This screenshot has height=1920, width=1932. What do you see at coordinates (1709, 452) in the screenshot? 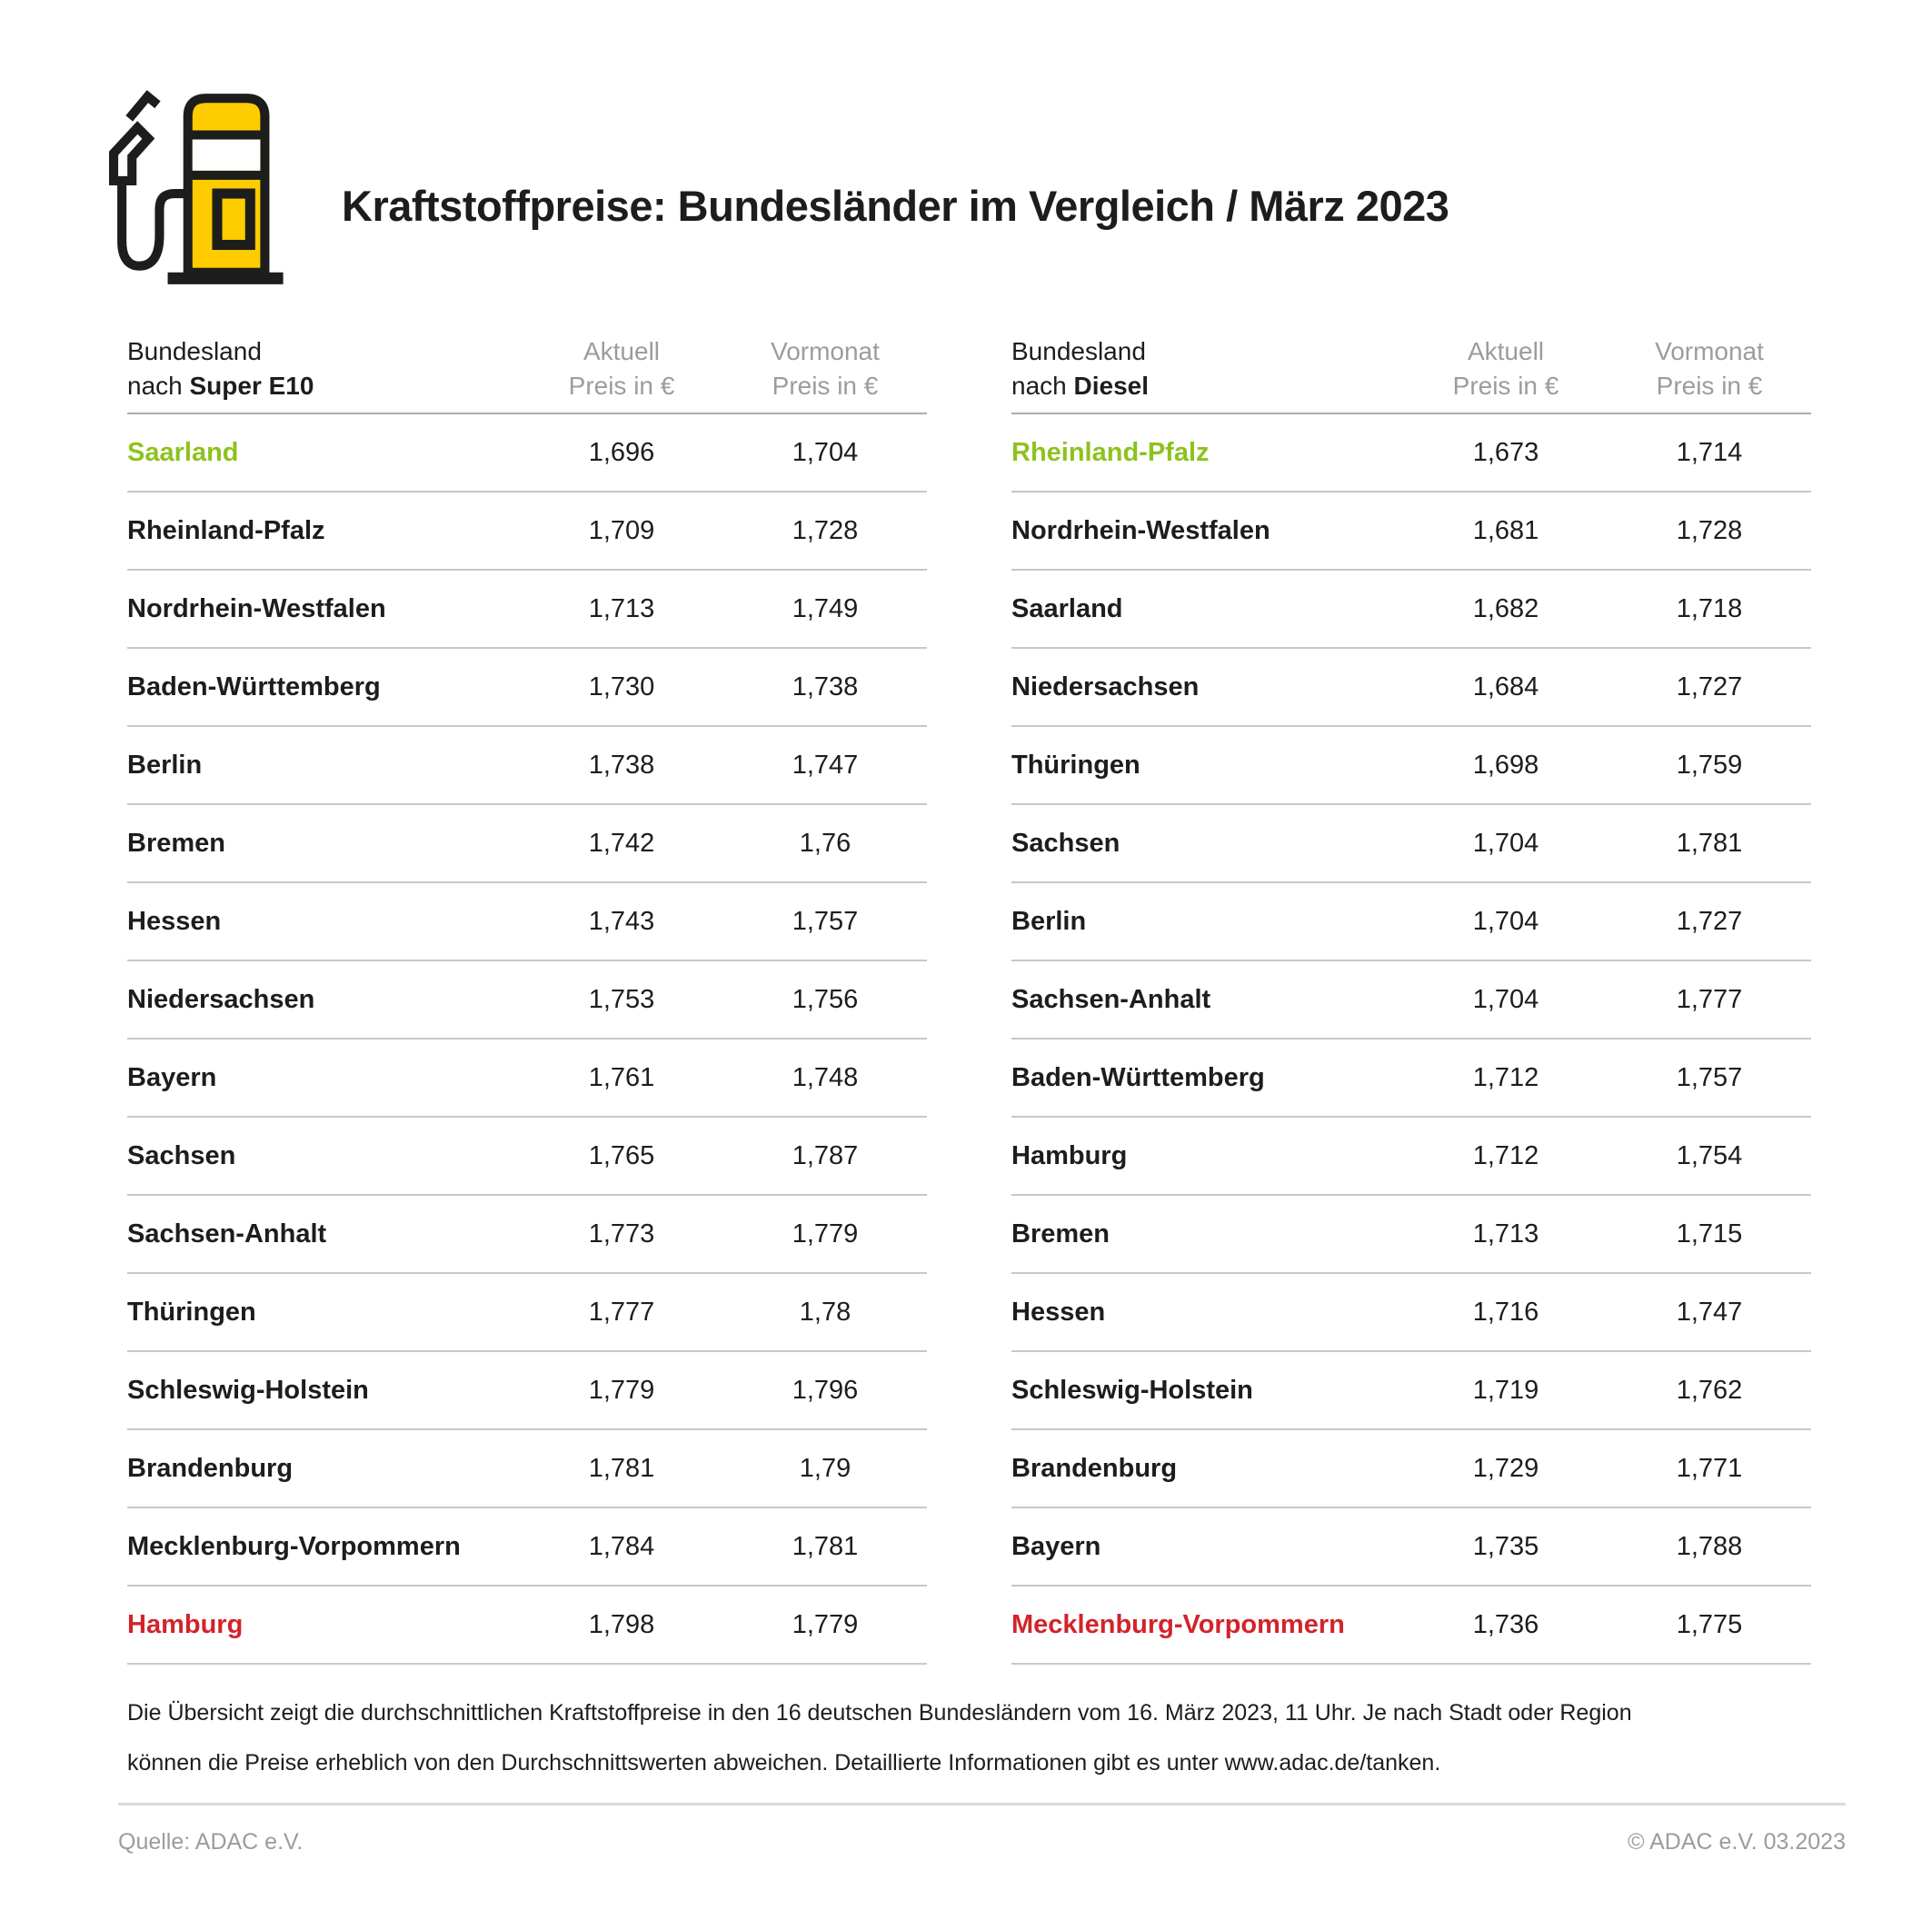
I see `previous-price: 1,714` at bounding box center [1709, 452].